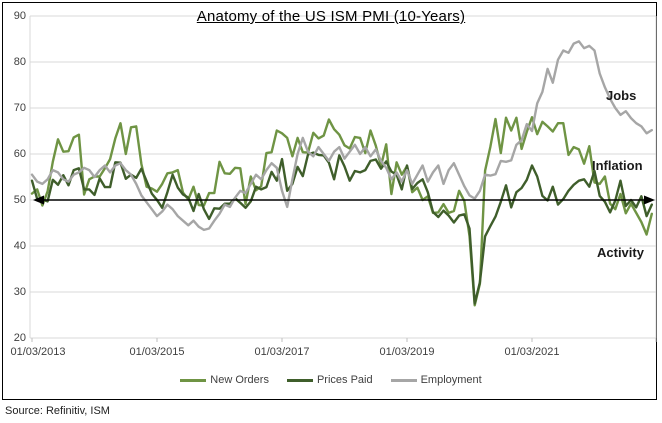 This screenshot has width=662, height=423. What do you see at coordinates (403, 380) in the screenshot?
I see `legend-swatch-employment` at bounding box center [403, 380].